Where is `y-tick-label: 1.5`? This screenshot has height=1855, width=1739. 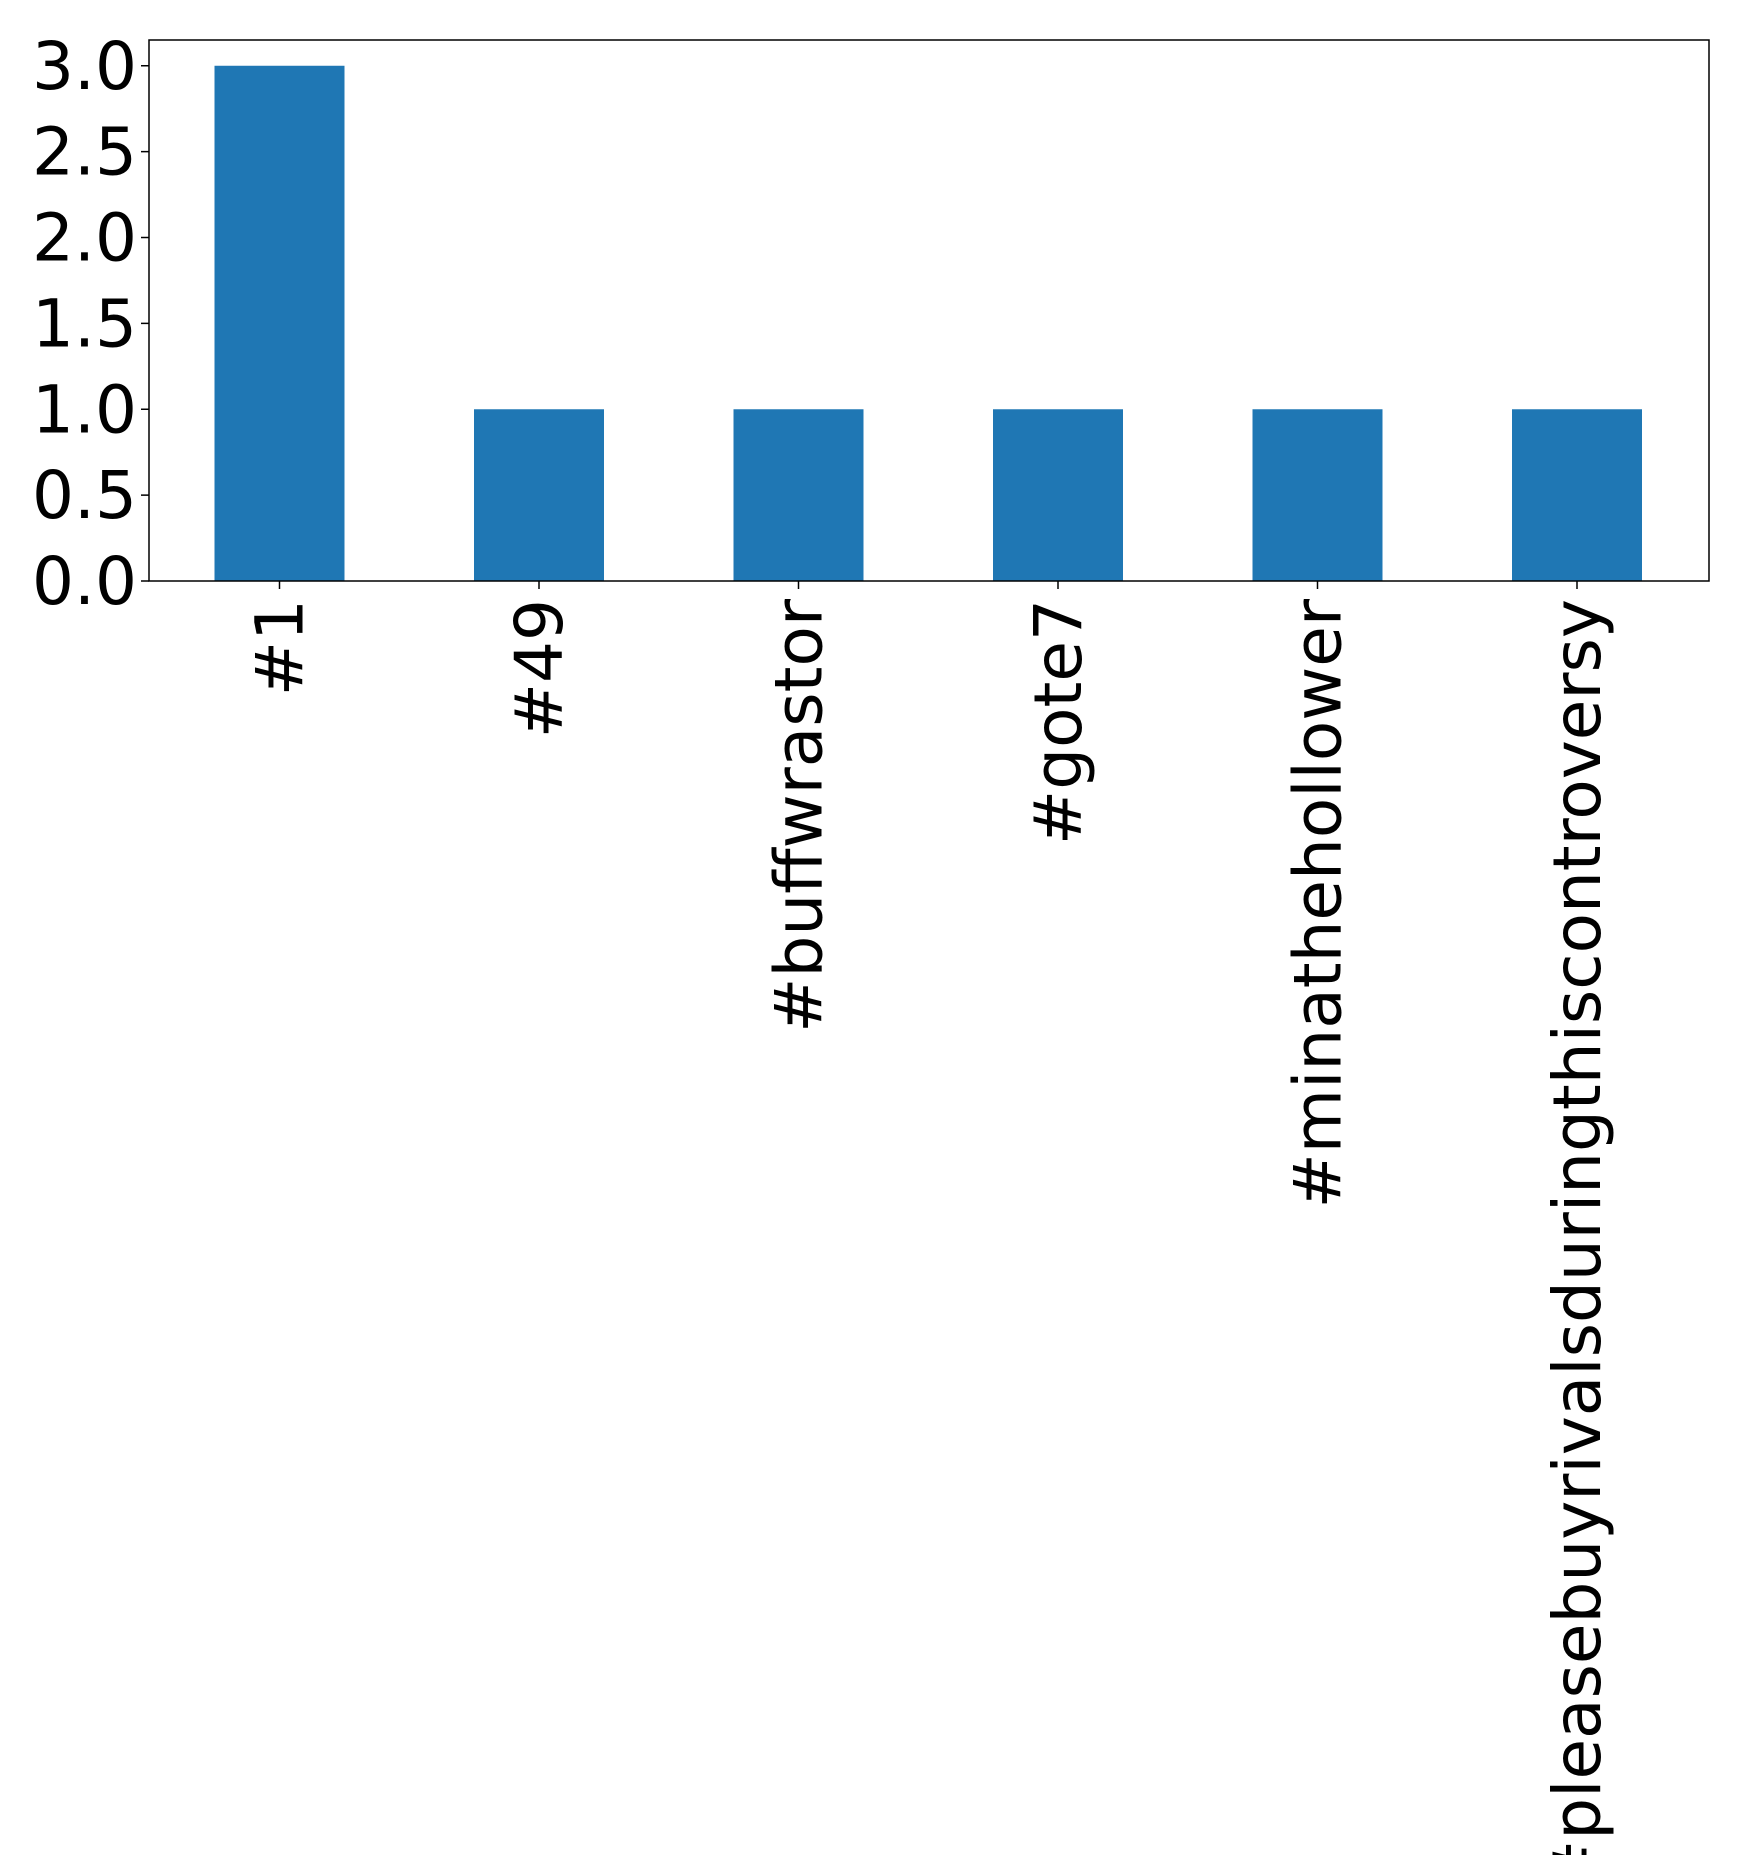 y-tick-label: 1.5 is located at coordinates (84, 323).